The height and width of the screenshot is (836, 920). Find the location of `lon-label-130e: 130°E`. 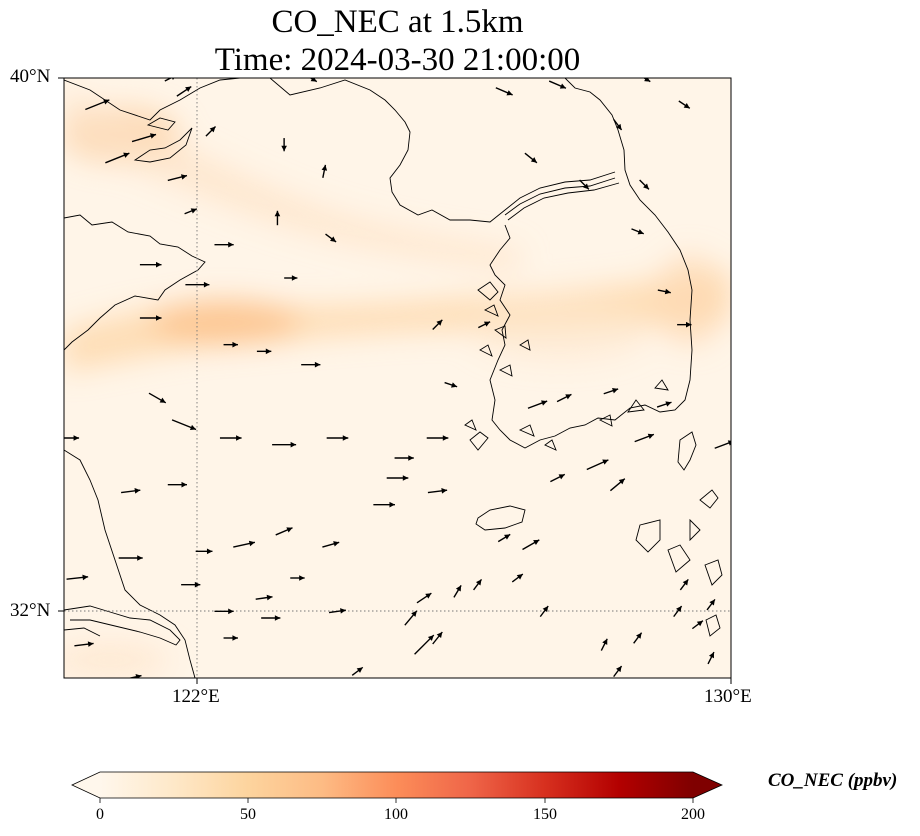

lon-label-130e: 130°E is located at coordinates (728, 696).